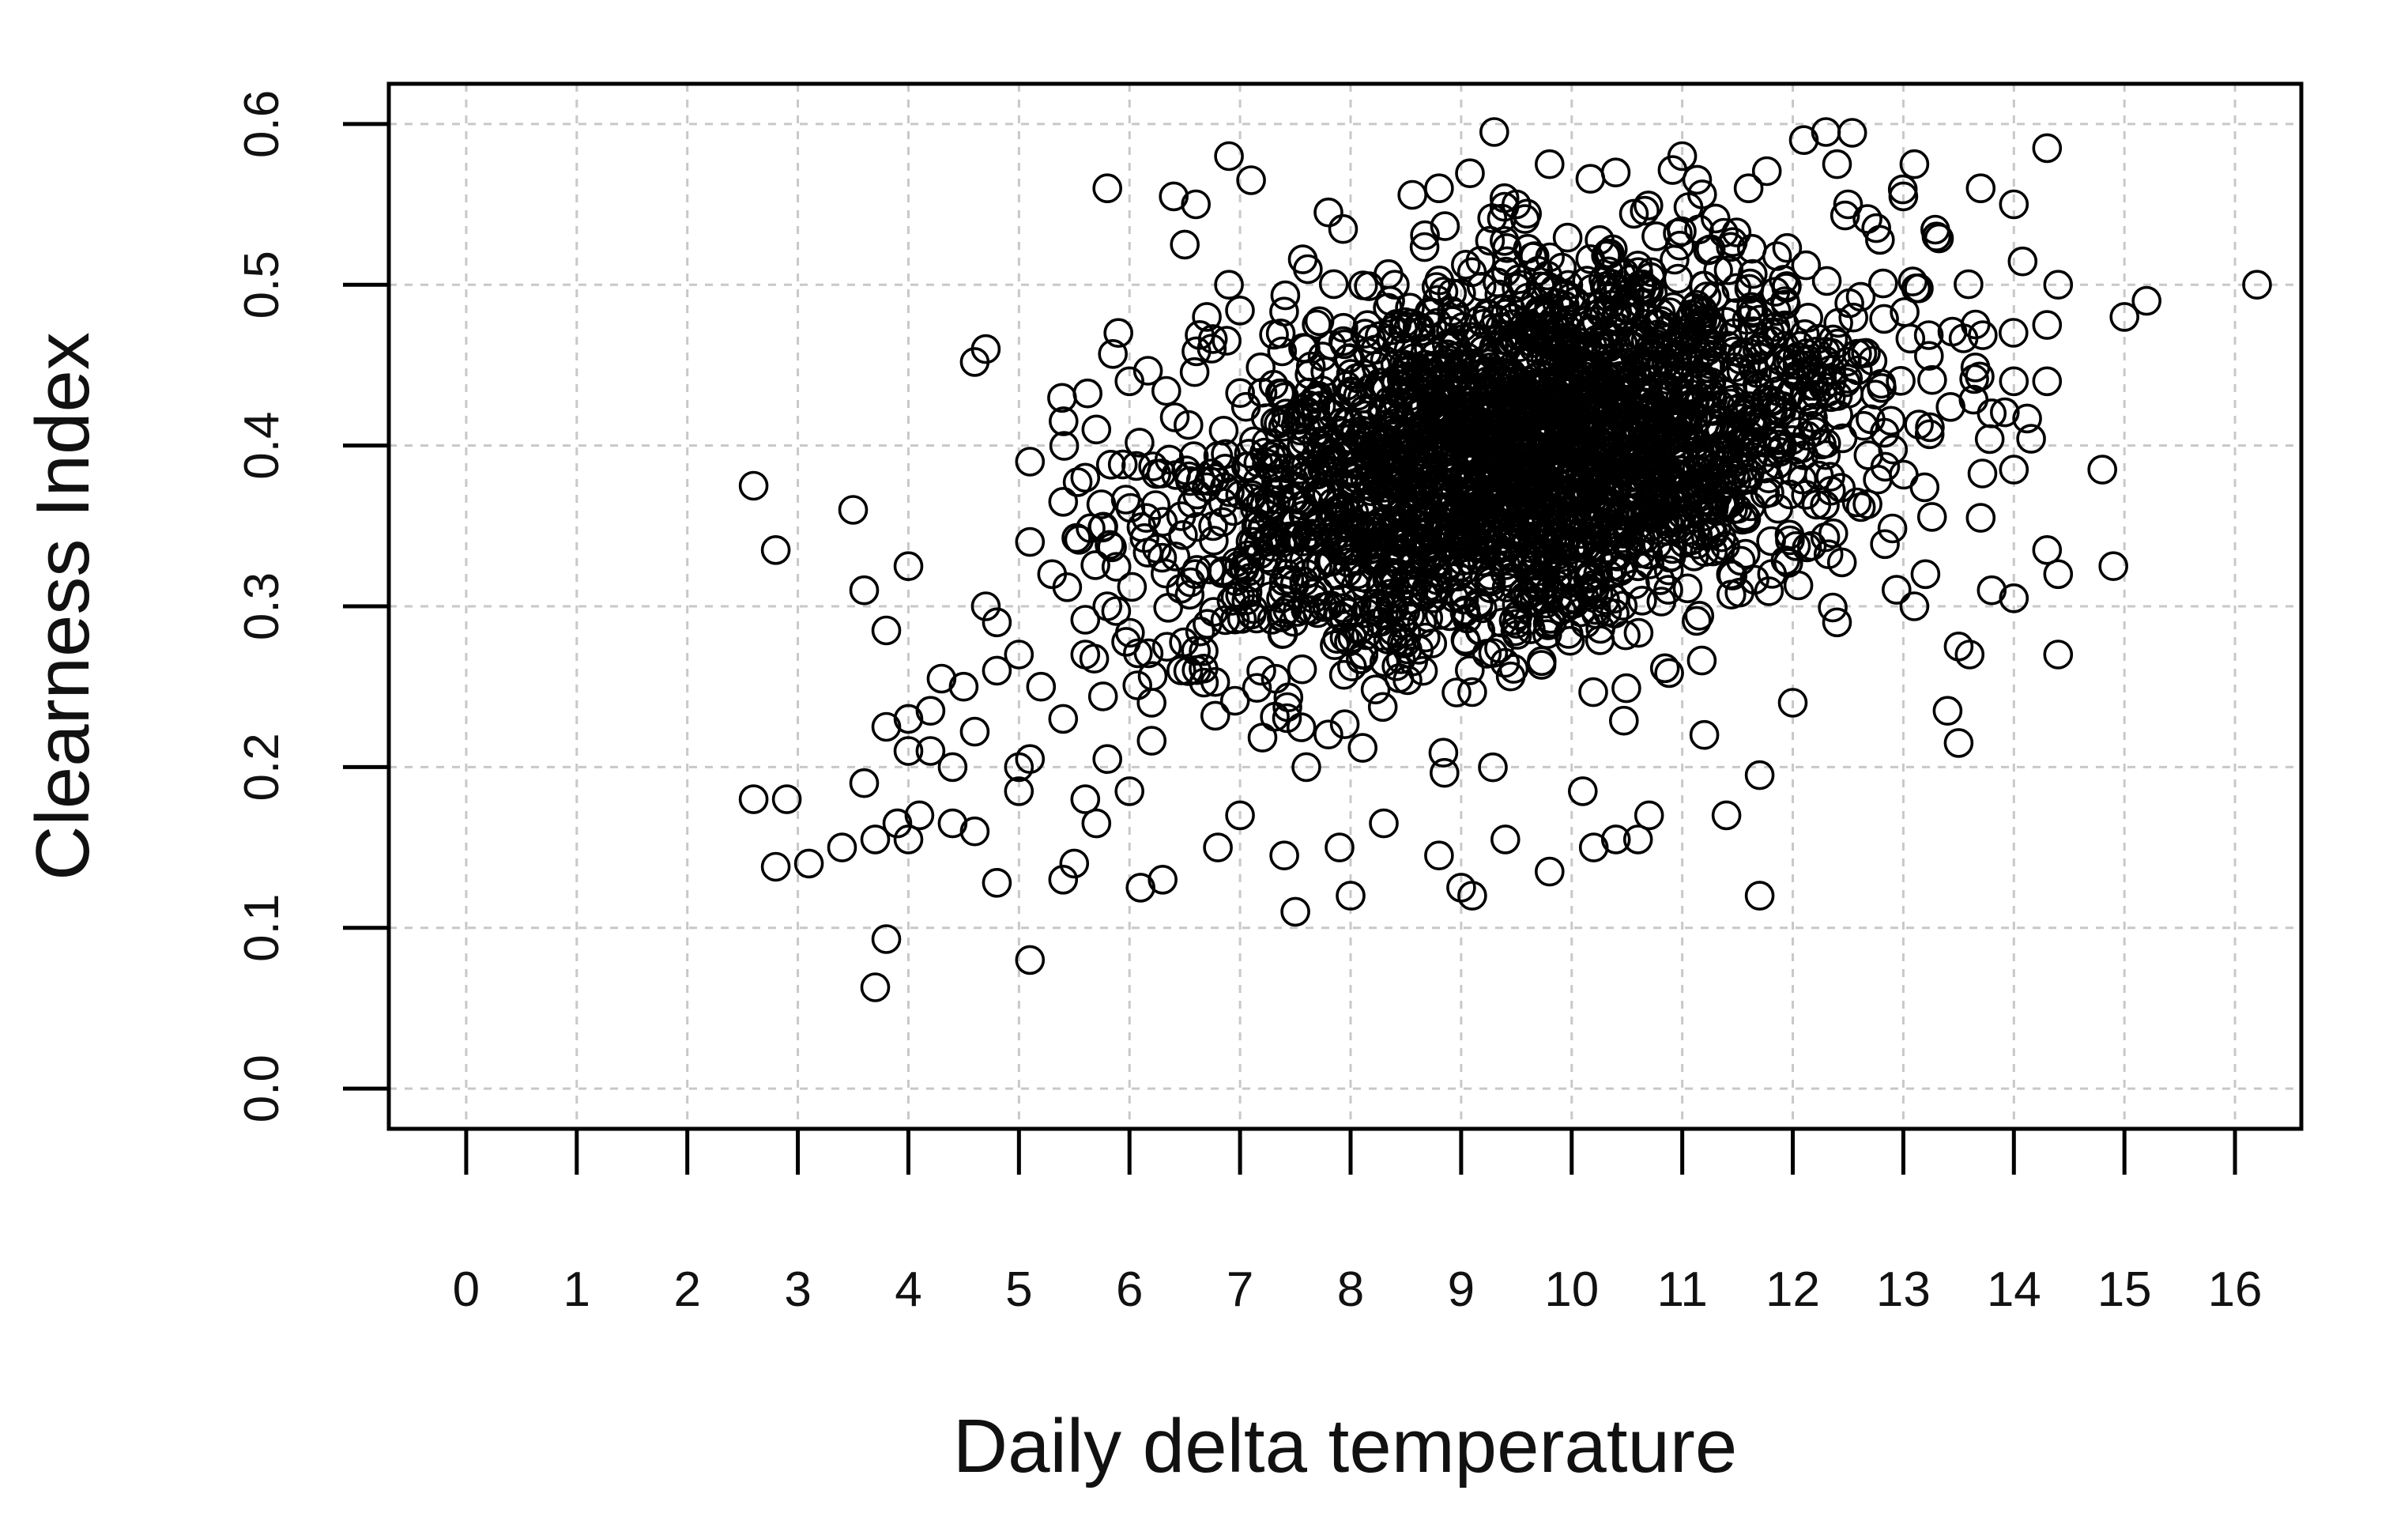  I want to click on y-tick-label: 0.2, so click(262, 767).